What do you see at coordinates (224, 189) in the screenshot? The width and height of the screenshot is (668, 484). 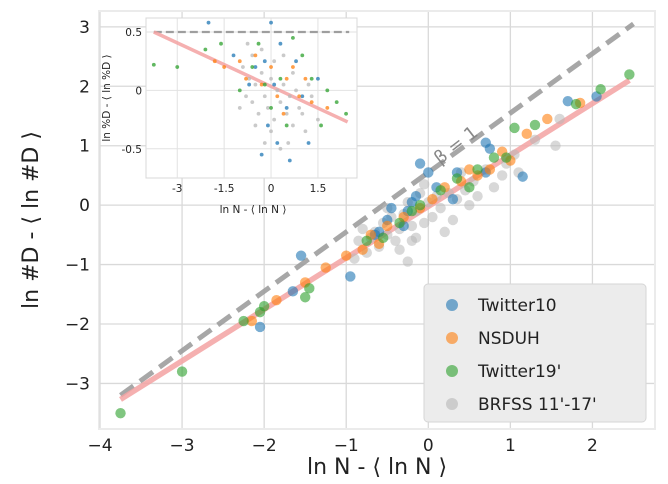 I see `inset-x-tick-label: -1.5` at bounding box center [224, 189].